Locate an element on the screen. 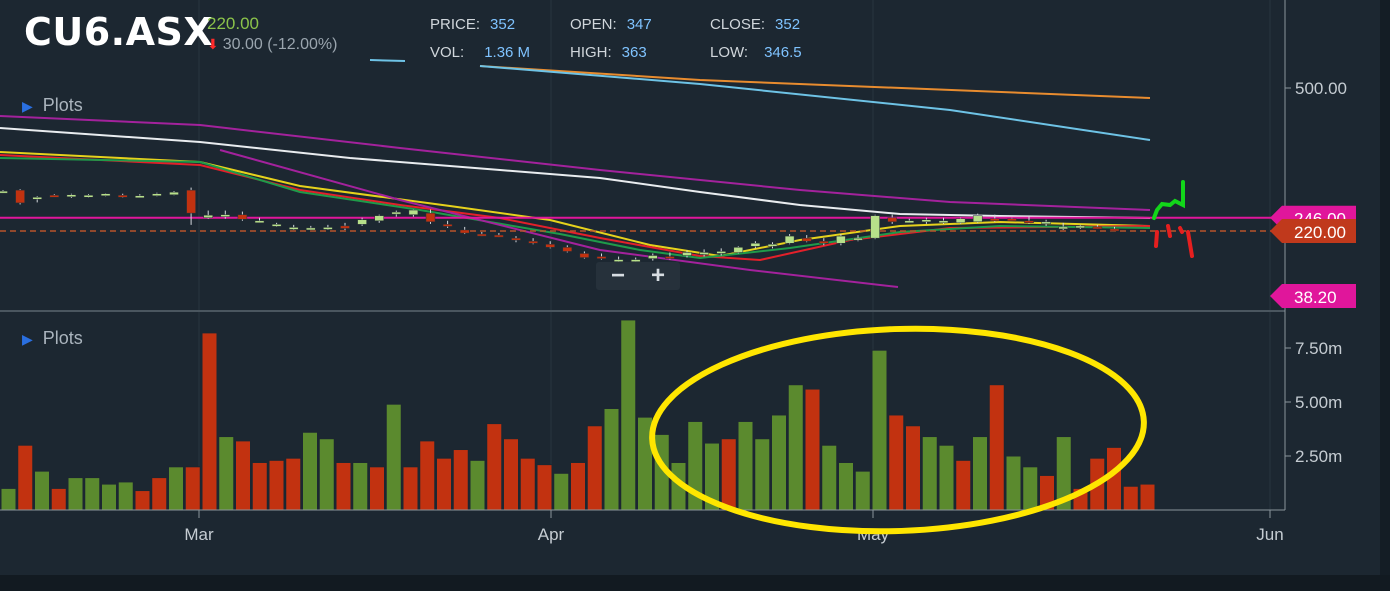  marker-3820: 38.20 is located at coordinates (1313, 296).